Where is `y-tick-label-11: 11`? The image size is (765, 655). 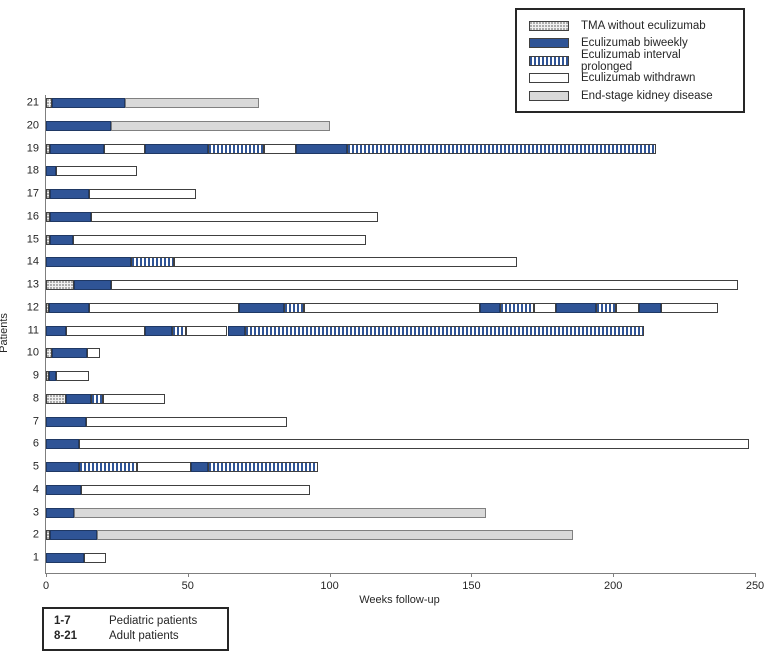 y-tick-label-11: 11 is located at coordinates (33, 330).